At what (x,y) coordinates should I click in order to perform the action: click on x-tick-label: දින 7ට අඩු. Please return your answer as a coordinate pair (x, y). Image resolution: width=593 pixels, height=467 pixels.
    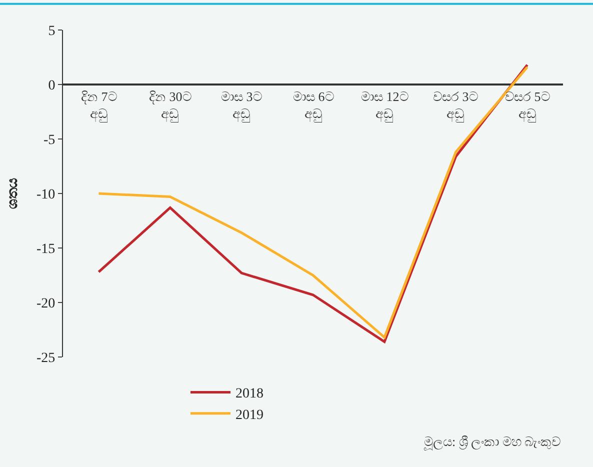
    Looking at the image, I should click on (99, 105).